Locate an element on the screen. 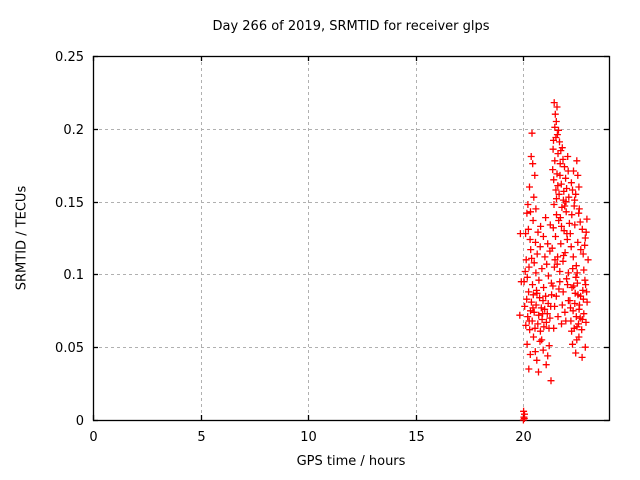  svg-text: 5 is located at coordinates (201, 437).